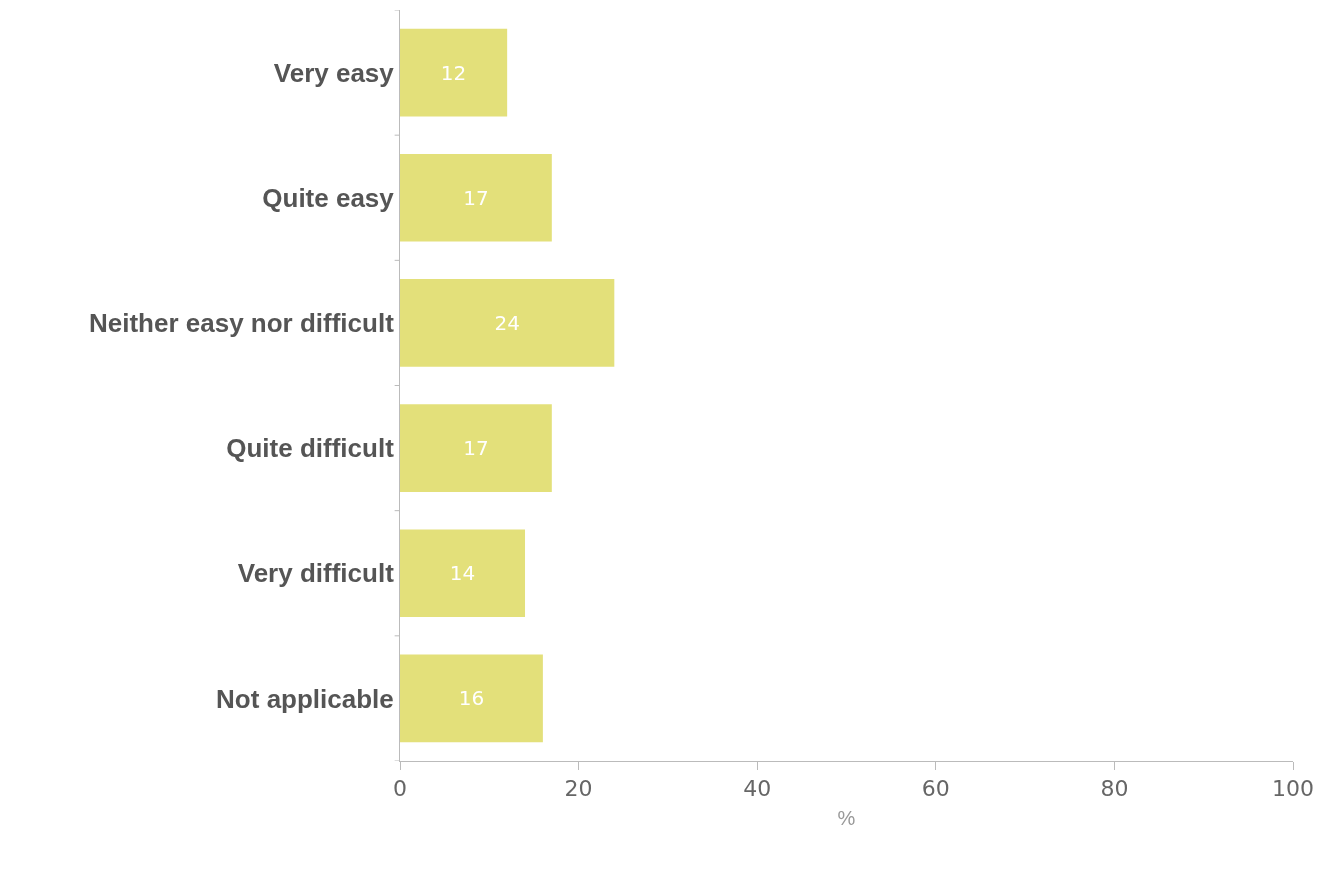 This screenshot has width=1323, height=871. What do you see at coordinates (935, 789) in the screenshot?
I see `x-tick-label: 60` at bounding box center [935, 789].